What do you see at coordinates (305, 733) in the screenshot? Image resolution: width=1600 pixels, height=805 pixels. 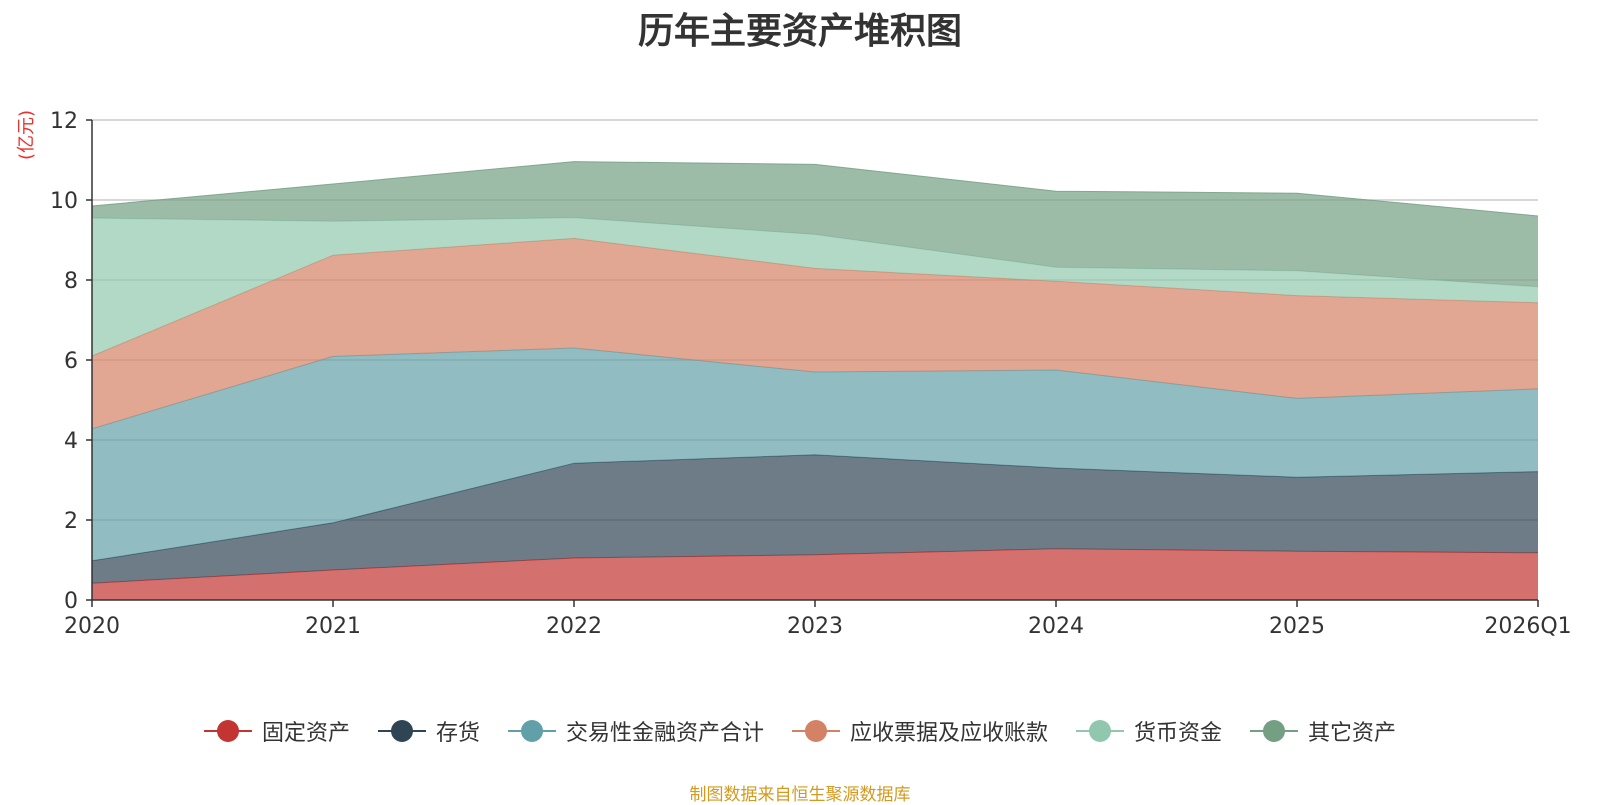 I see `legend-label-0: 固定资产` at bounding box center [305, 733].